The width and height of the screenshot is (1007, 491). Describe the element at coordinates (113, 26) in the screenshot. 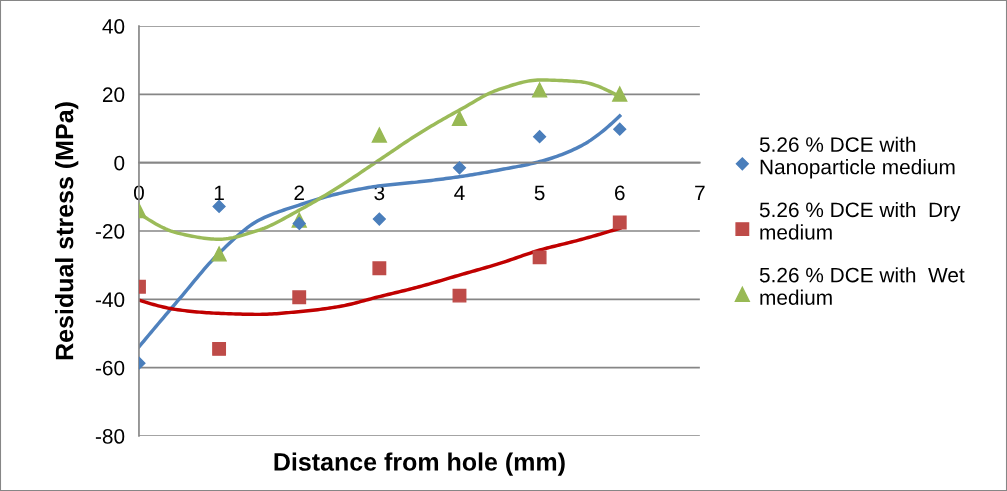

I see `y-tick-label: 40` at that location.